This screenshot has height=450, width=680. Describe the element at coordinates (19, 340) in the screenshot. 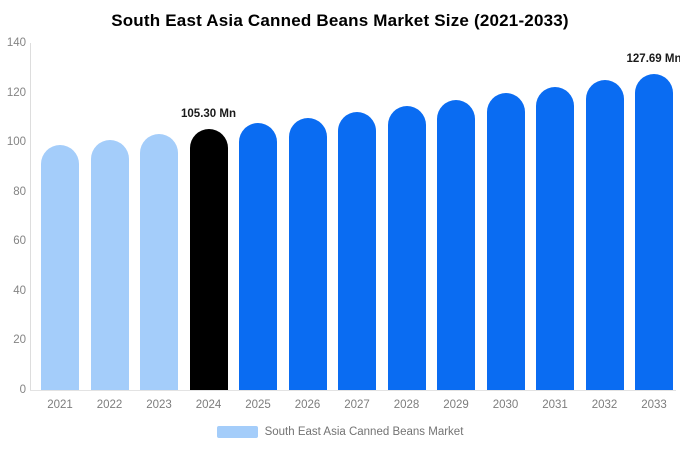

I see `y-axis-tick-label: 20` at that location.